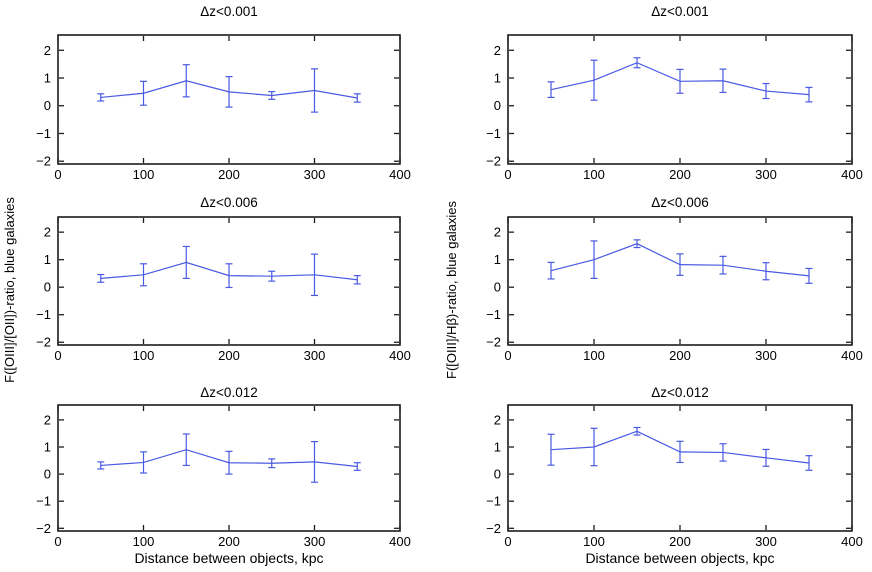 This screenshot has height=572, width=872. Describe the element at coordinates (680, 558) in the screenshot. I see `x-axis-label-right: Distance between objects, kpc` at that location.